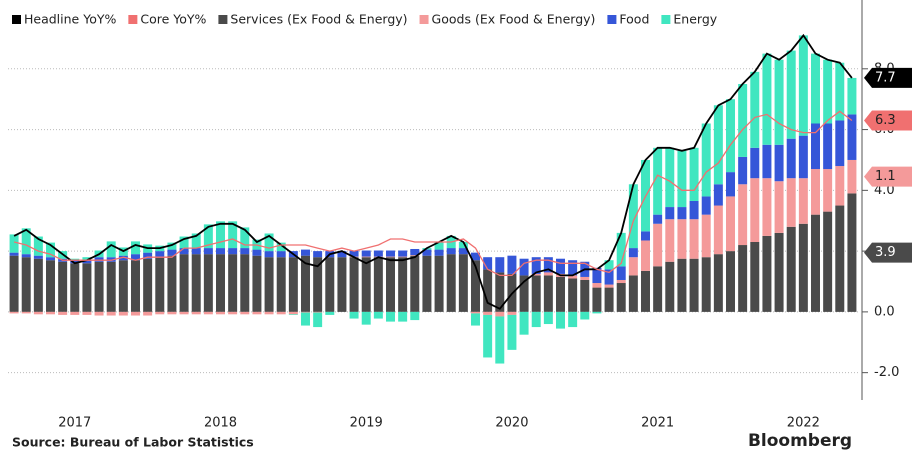 The height and width of the screenshot is (453, 914). What do you see at coordinates (886, 372) in the screenshot?
I see `y-tick-label: -2.0` at bounding box center [886, 372].